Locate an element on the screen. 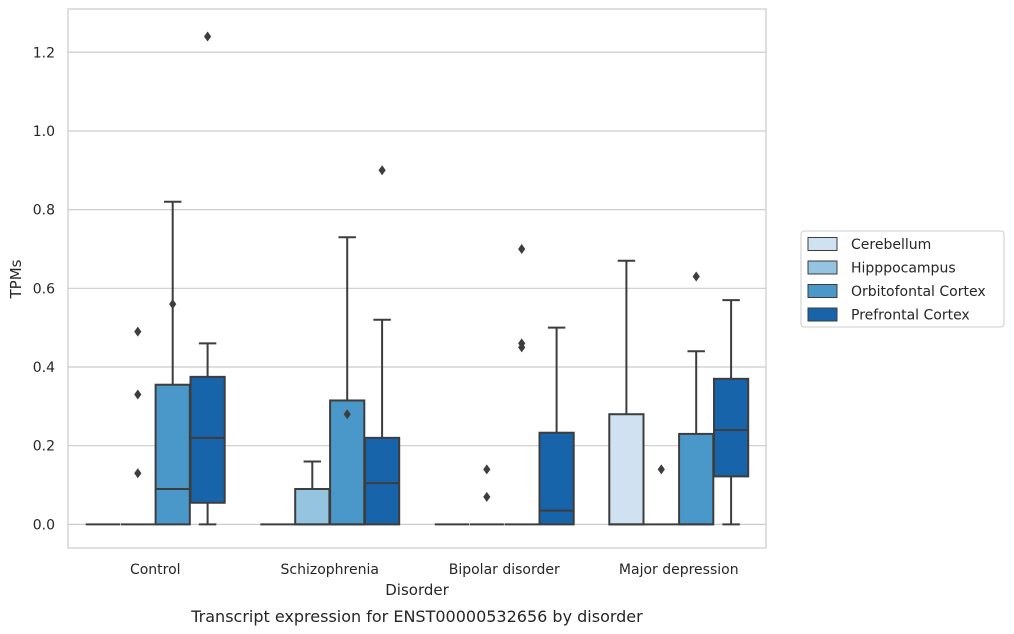 The width and height of the screenshot is (1014, 634). y-axis-title: TPMs is located at coordinates (16, 279).